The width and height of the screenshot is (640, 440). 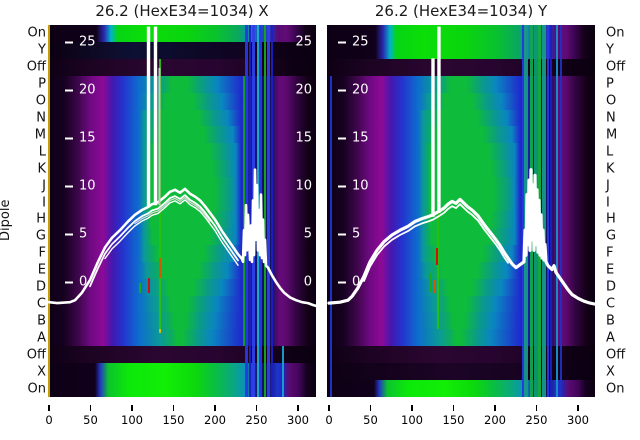 I want to click on inner-value-tick-left: 25, so click(x=353, y=42).